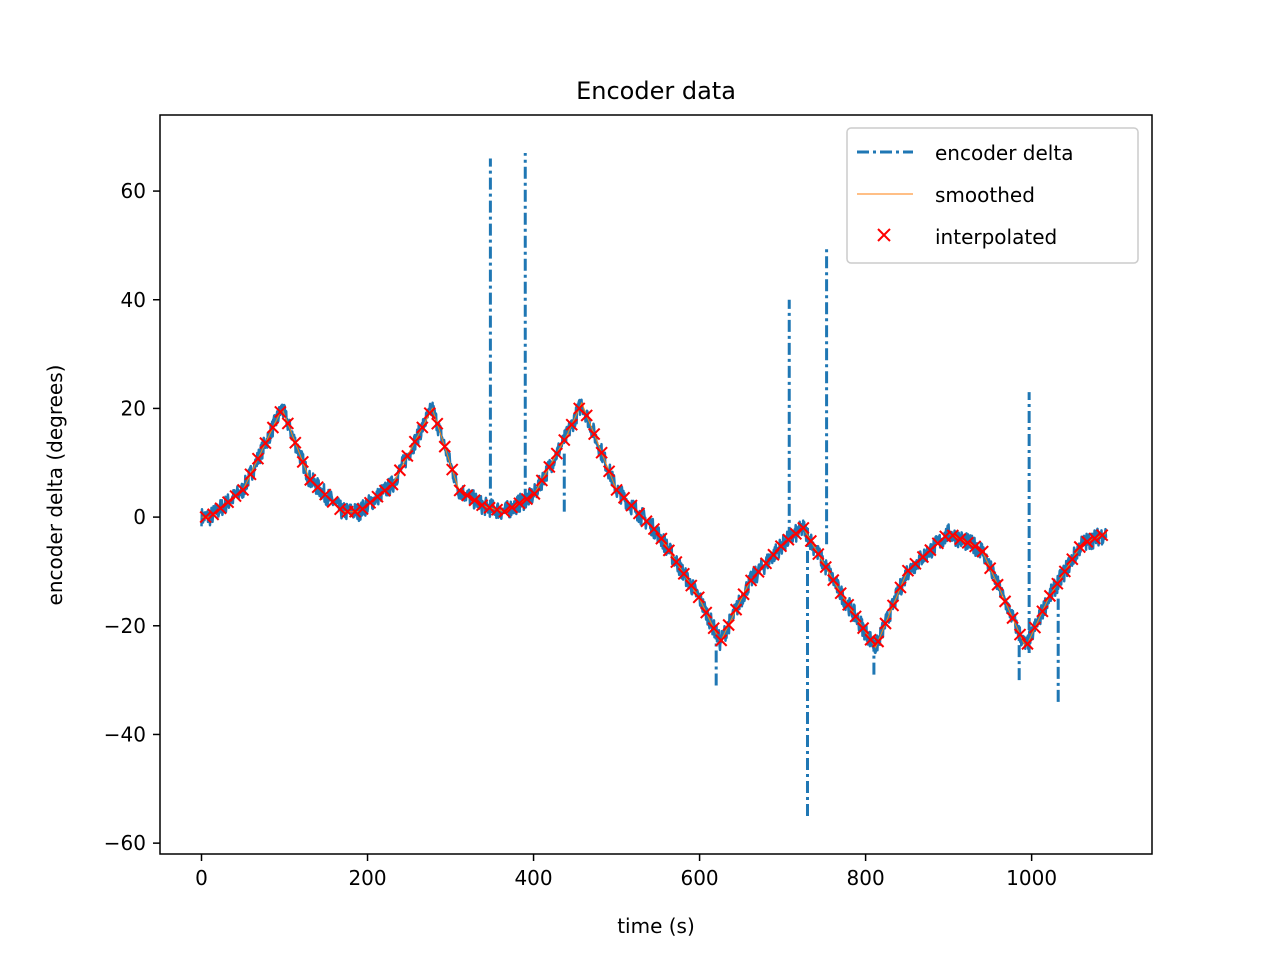 This screenshot has height=960, width=1280. I want to click on y-tick-label-0: 60, so click(133, 191).